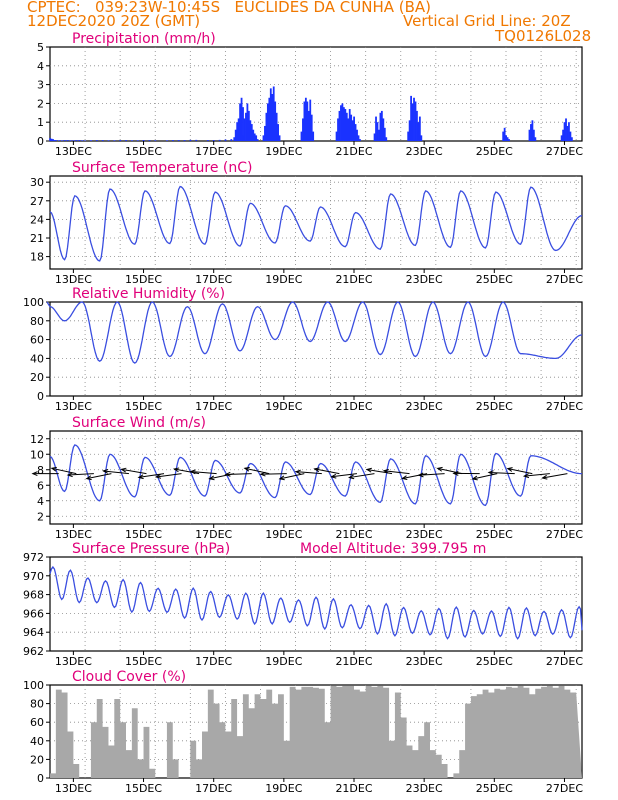  What do you see at coordinates (40, 122) in the screenshot?
I see `y-tick-label: 1` at bounding box center [40, 122].